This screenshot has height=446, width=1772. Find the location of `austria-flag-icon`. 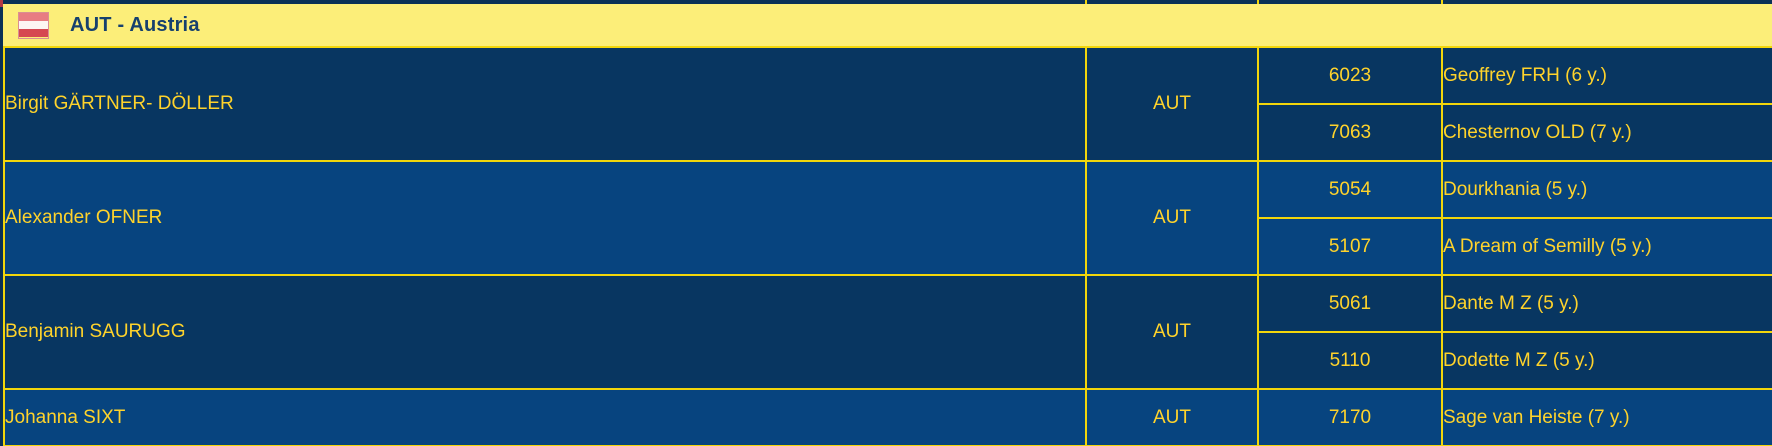

austria-flag-icon is located at coordinates (33, 25).